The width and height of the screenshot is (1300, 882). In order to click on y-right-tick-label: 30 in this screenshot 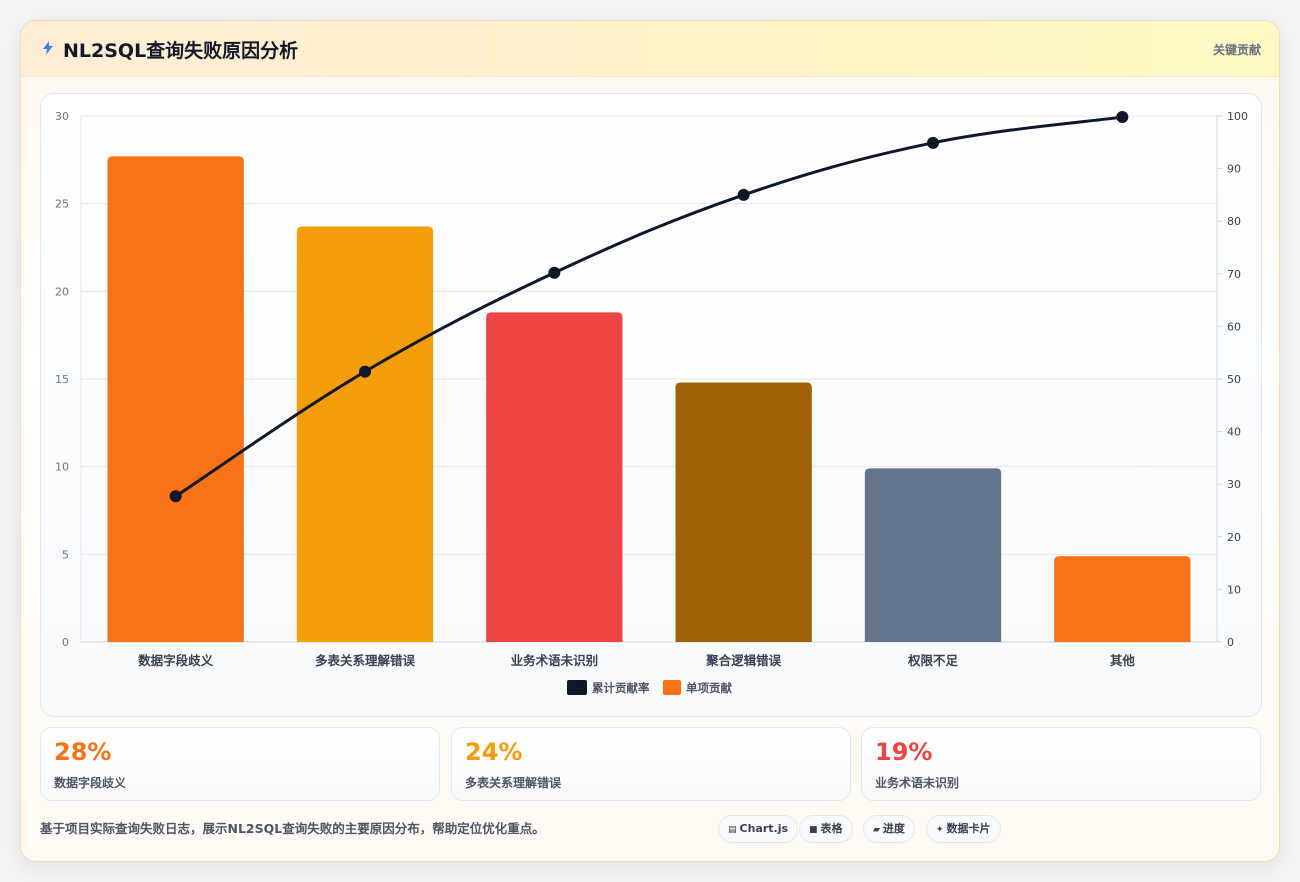, I will do `click(1234, 484)`.